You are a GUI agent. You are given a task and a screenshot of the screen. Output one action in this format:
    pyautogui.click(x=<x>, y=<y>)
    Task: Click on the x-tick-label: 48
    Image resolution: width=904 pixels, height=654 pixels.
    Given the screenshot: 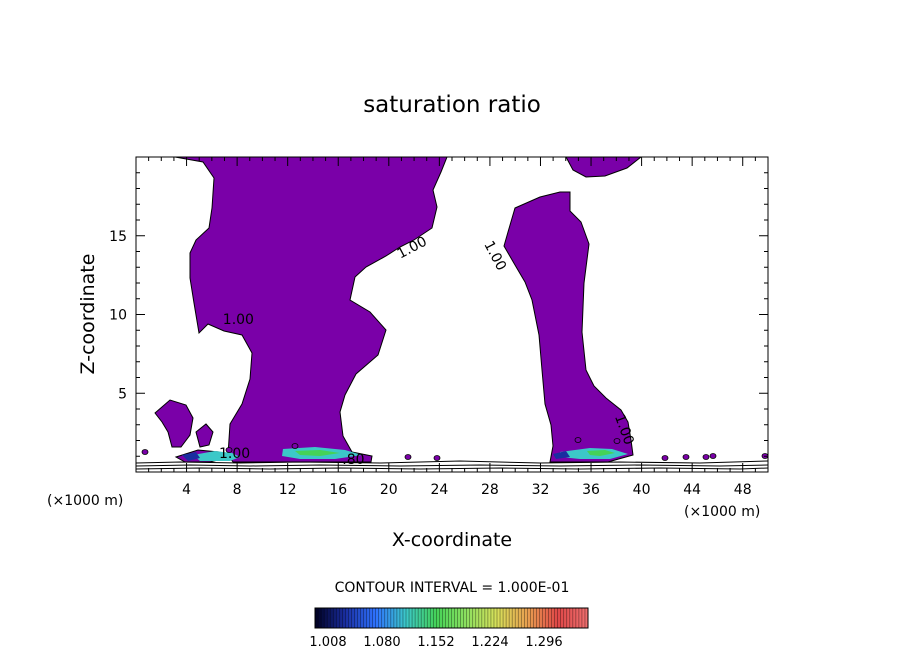 What is the action you would take?
    pyautogui.click(x=743, y=490)
    